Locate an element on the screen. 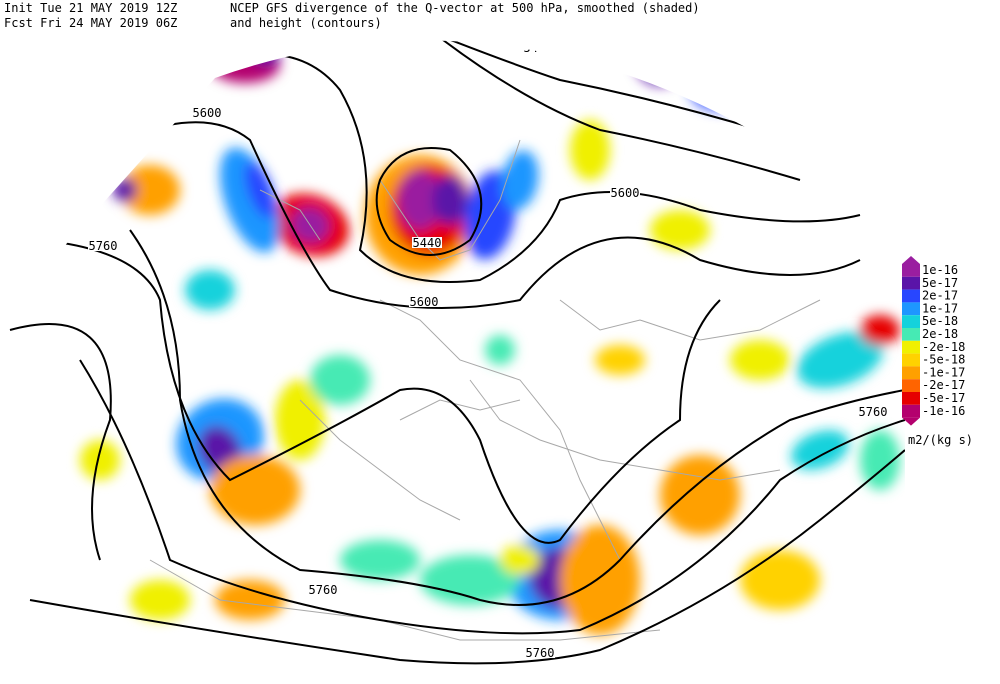 This screenshot has height=684, width=1000. legend-label: 1e-16 is located at coordinates (940, 270).